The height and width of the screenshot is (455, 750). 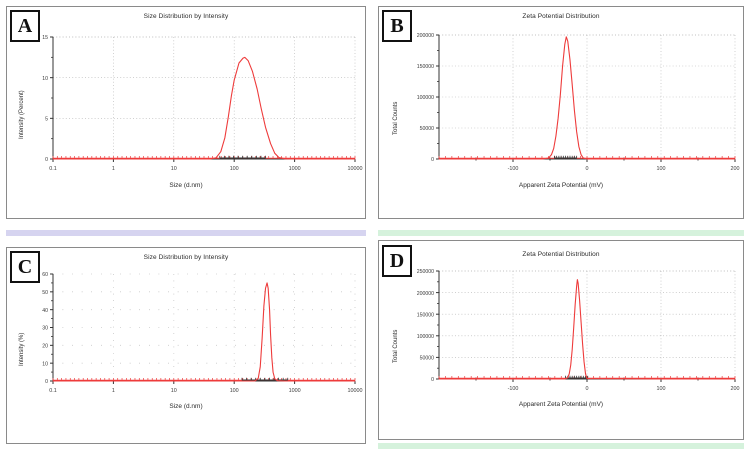 I want to click on panel-label-a: A, so click(x=25, y=26).